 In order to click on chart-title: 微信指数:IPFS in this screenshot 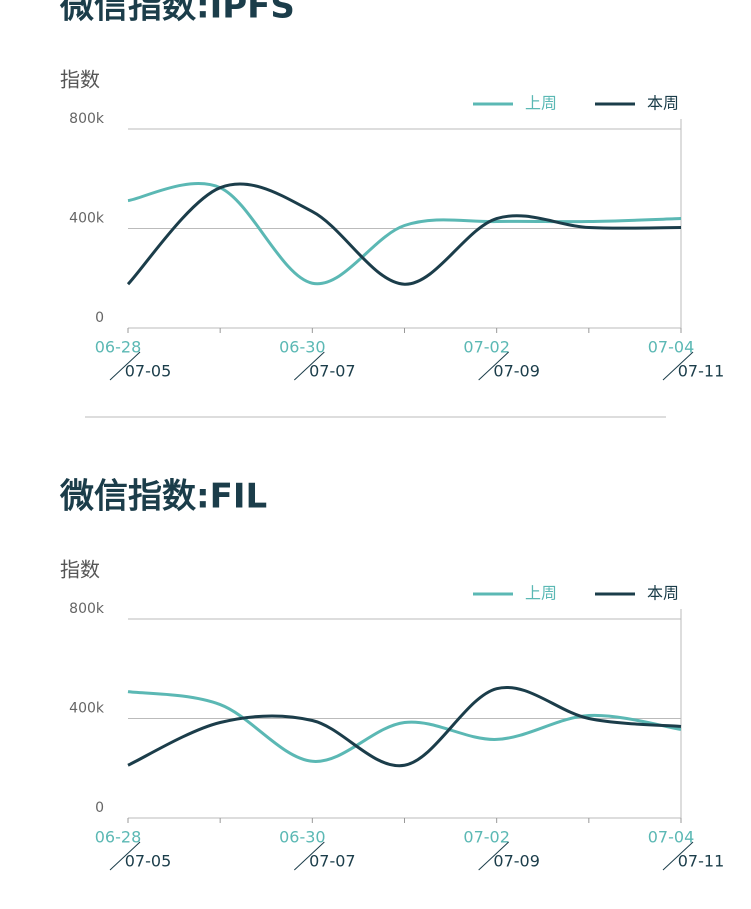, I will do `click(177, 13)`.